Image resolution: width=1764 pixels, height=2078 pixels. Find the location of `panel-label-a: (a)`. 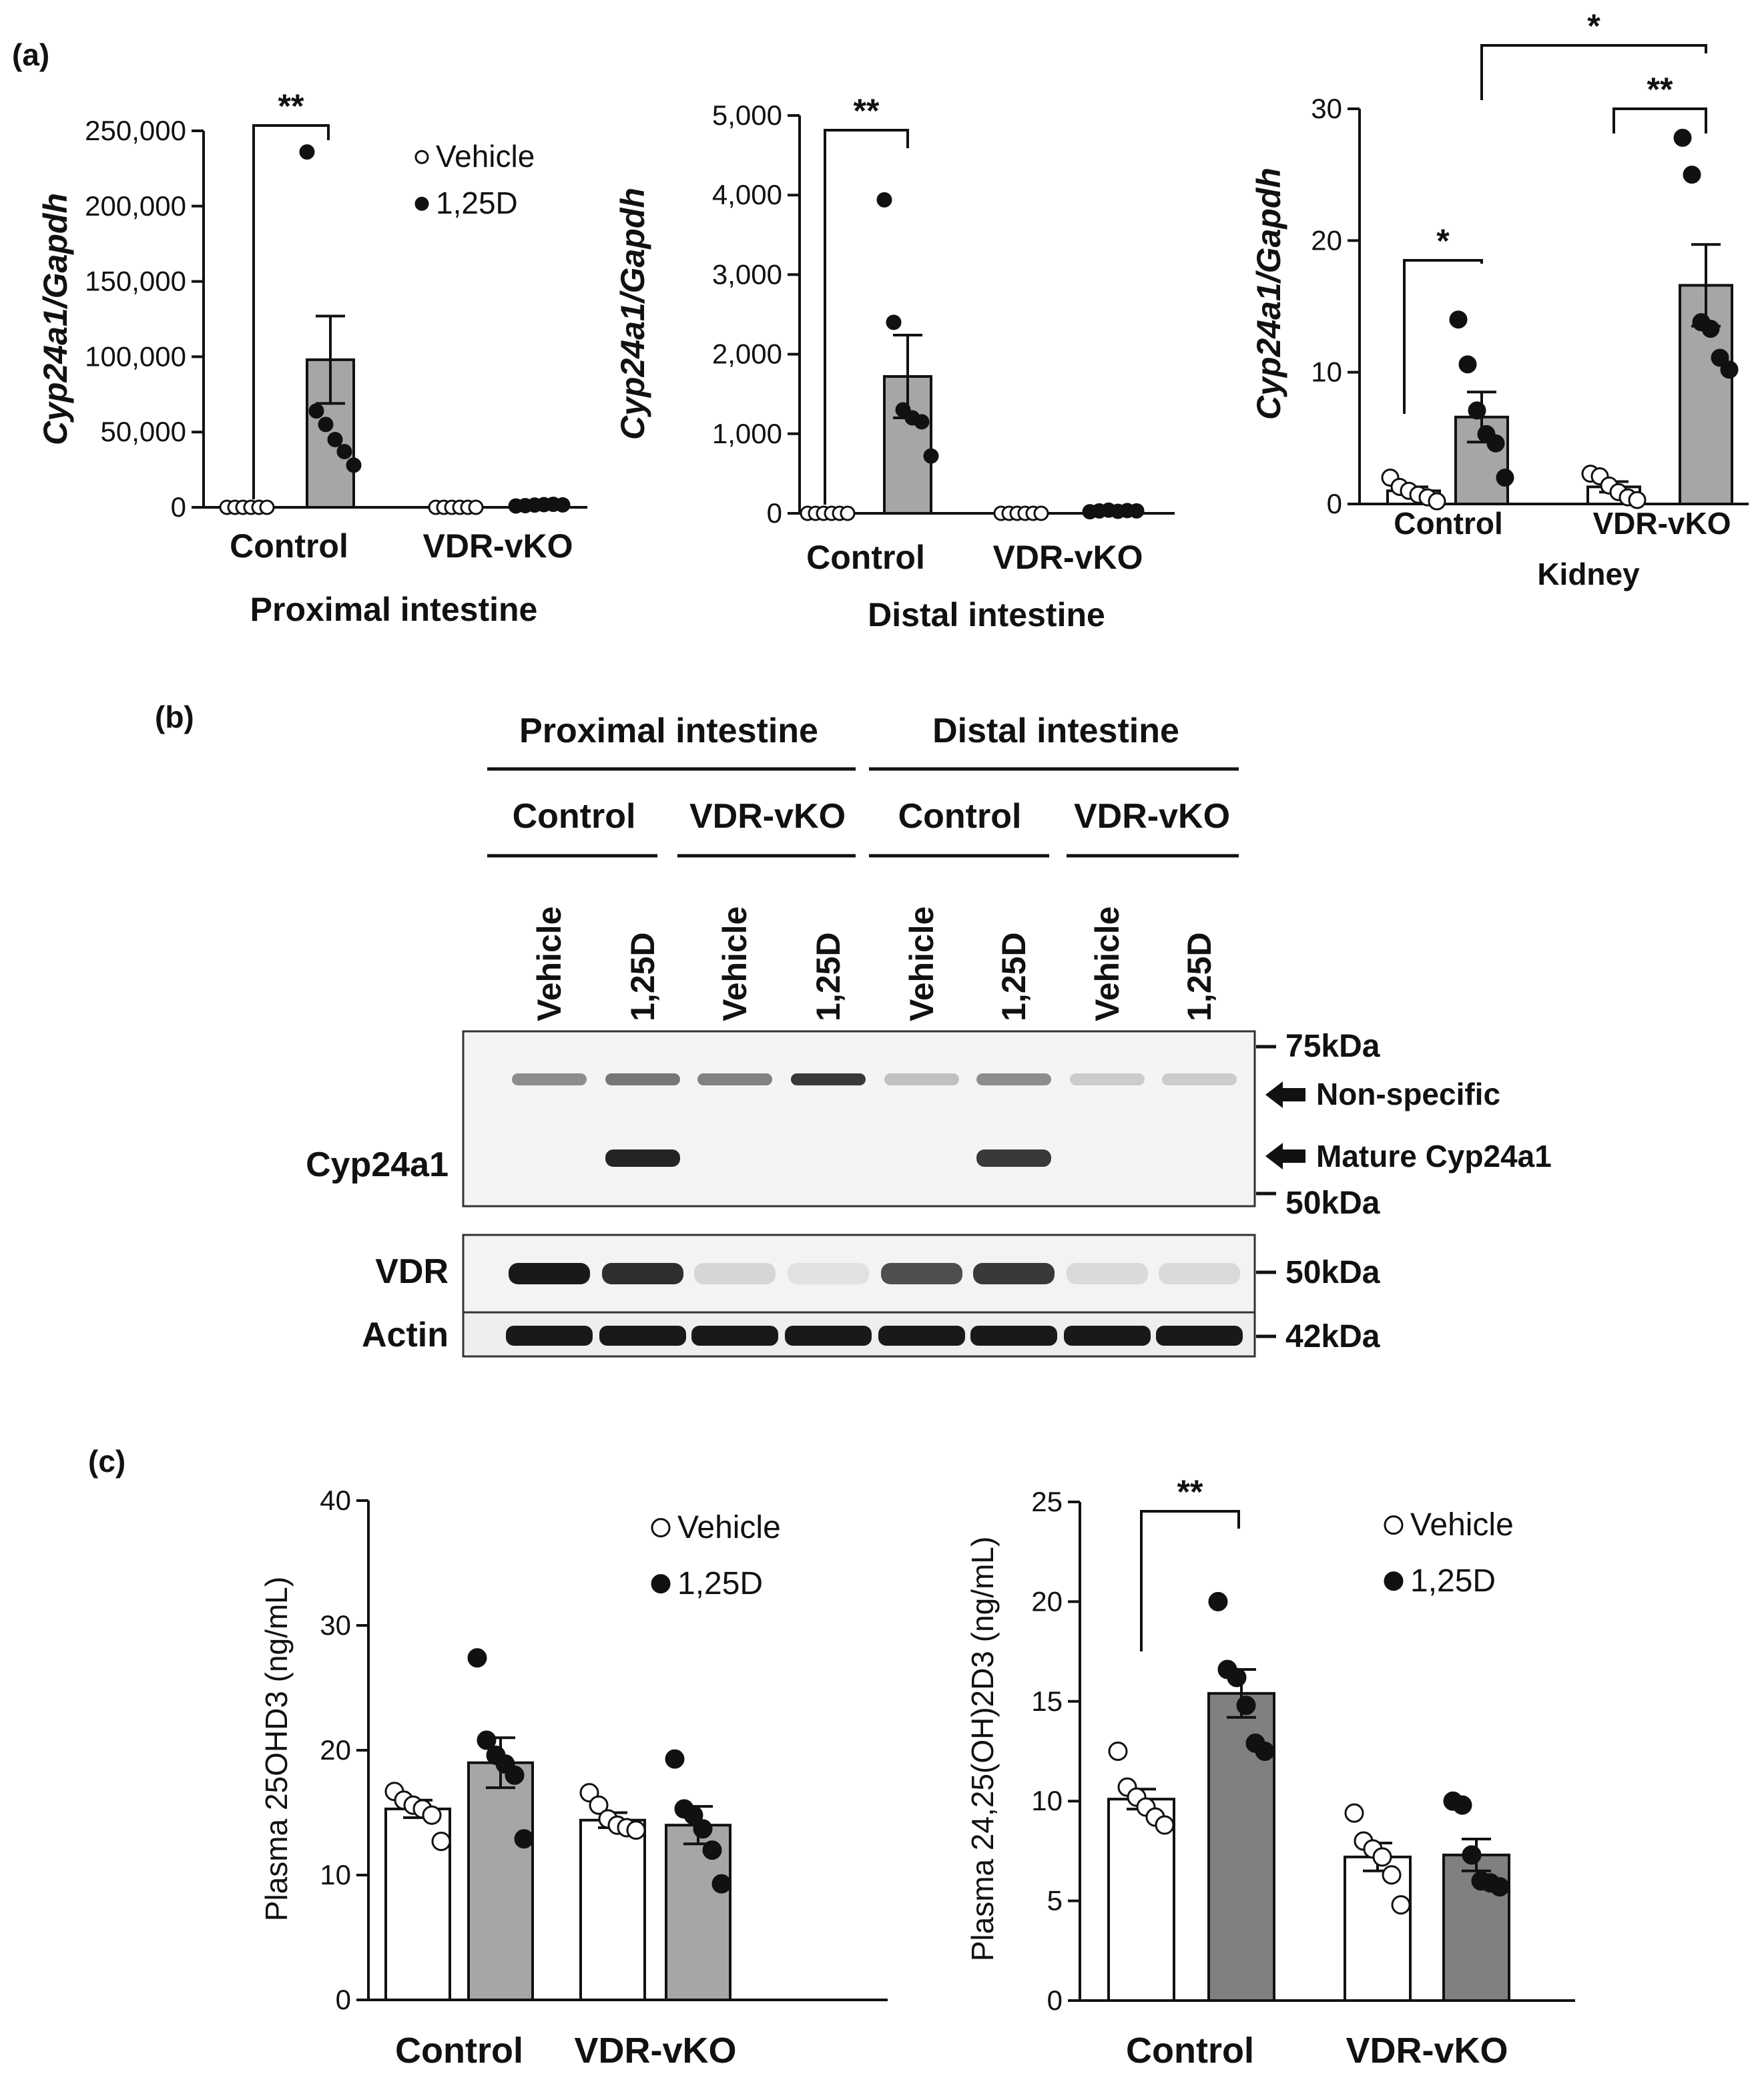

panel-label-a: (a) is located at coordinates (30, 54).